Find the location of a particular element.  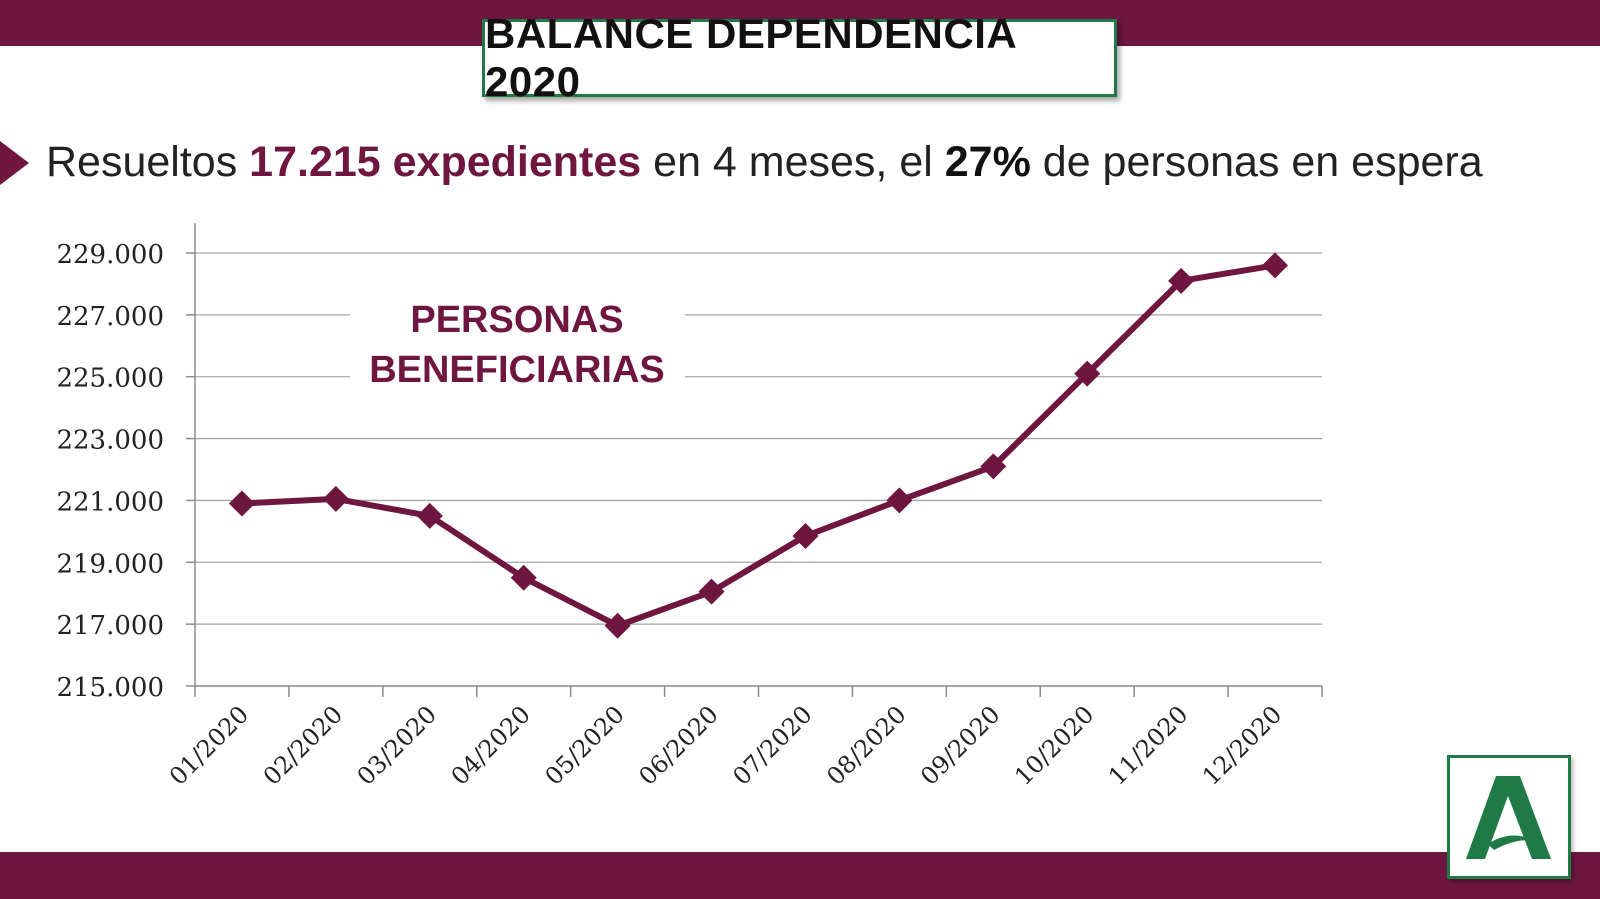

headline-highlight-expedientes: 17.215 expedientes is located at coordinates (445, 162).